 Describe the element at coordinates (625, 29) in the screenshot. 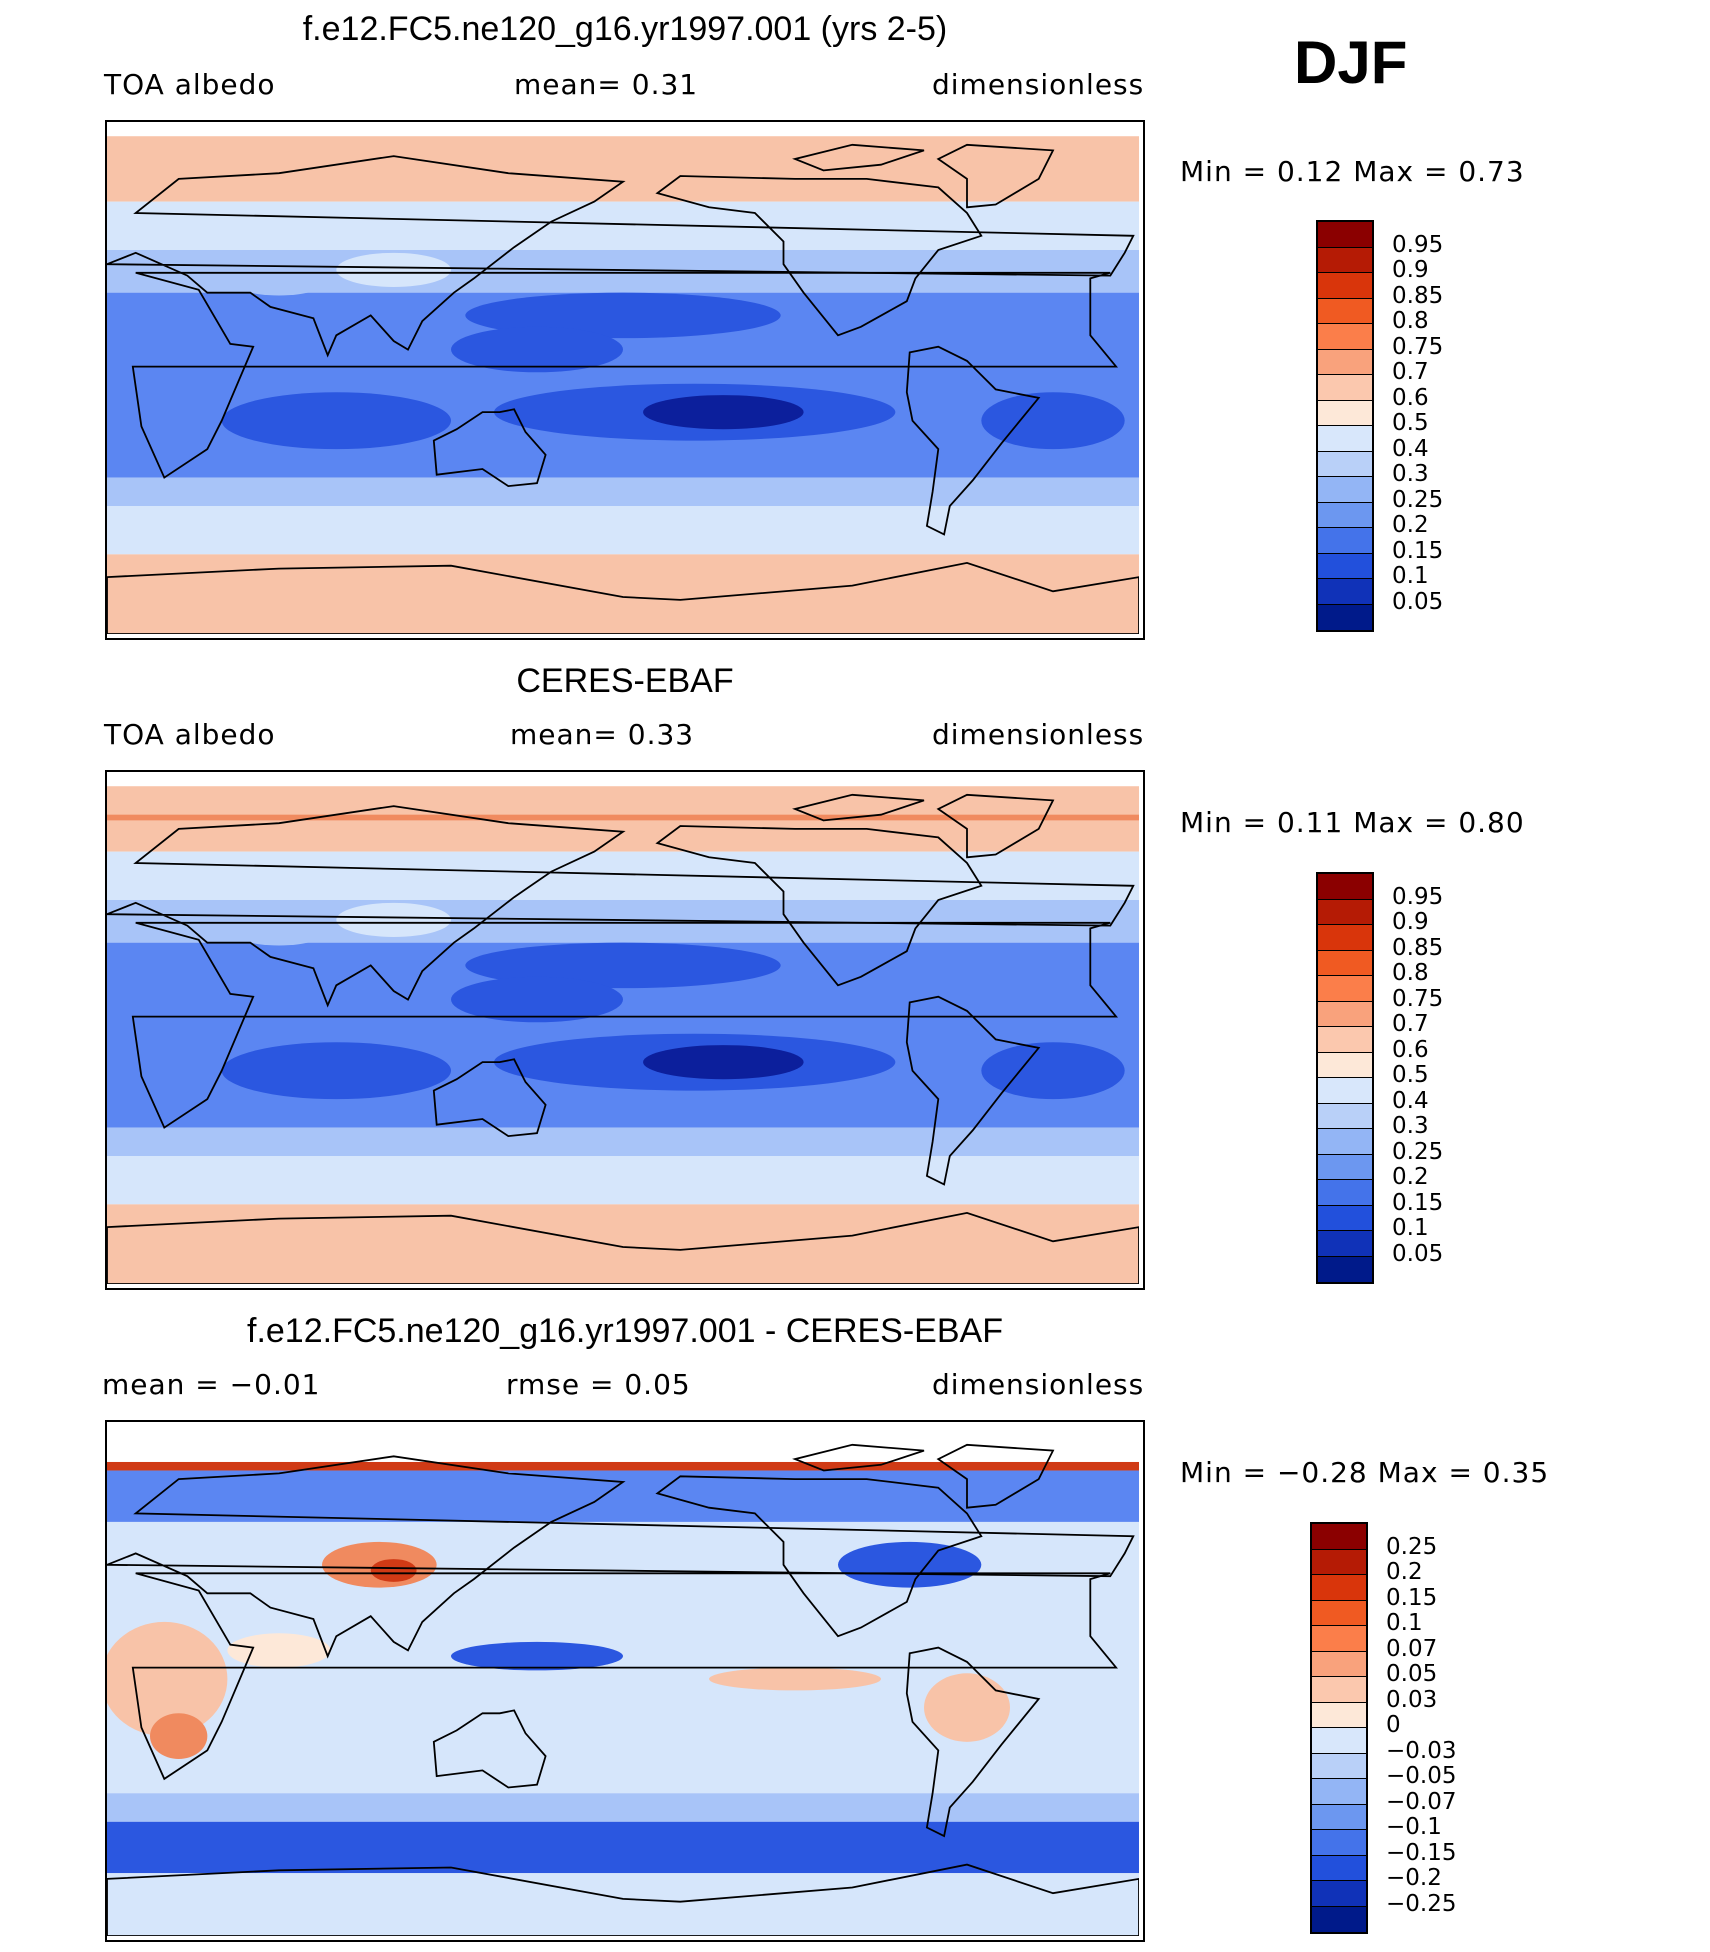

I see `panel-1-title: f.e12.FC5.ne120_g16.yr1997.001 (yrs 2-5)` at that location.